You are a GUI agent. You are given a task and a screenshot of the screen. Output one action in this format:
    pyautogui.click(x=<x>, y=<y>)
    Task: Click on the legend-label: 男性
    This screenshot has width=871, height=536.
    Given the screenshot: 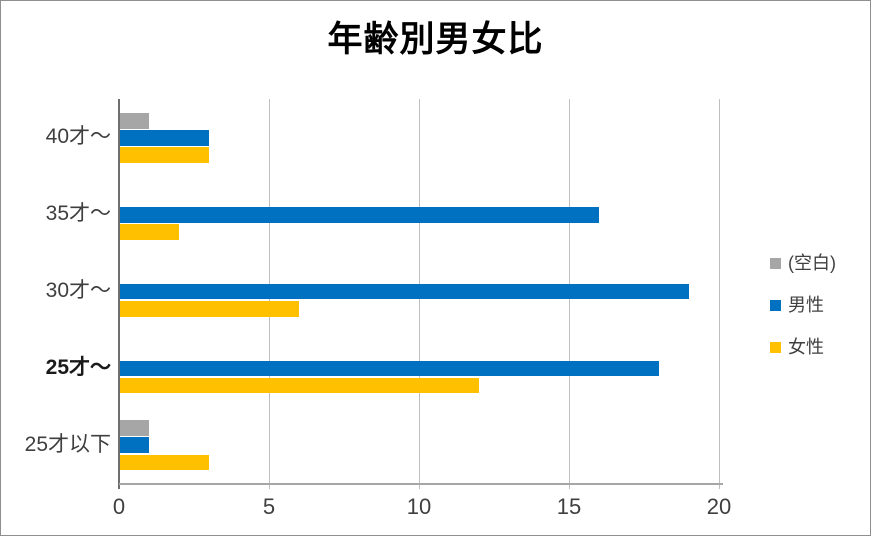 What is the action you would take?
    pyautogui.click(x=806, y=305)
    